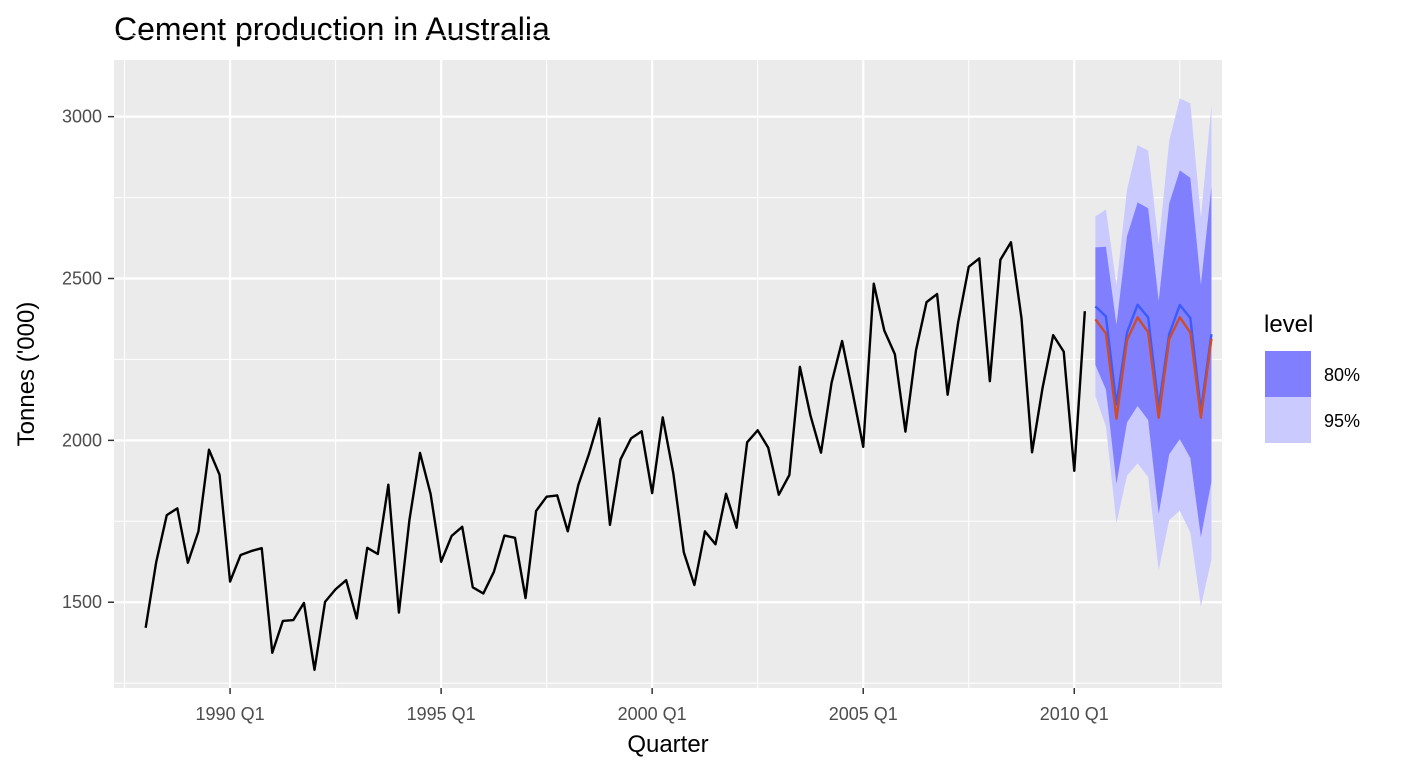  What do you see at coordinates (88, 359) in the screenshot?
I see `y-axis-ticks: 1500 2000 2500 3000` at bounding box center [88, 359].